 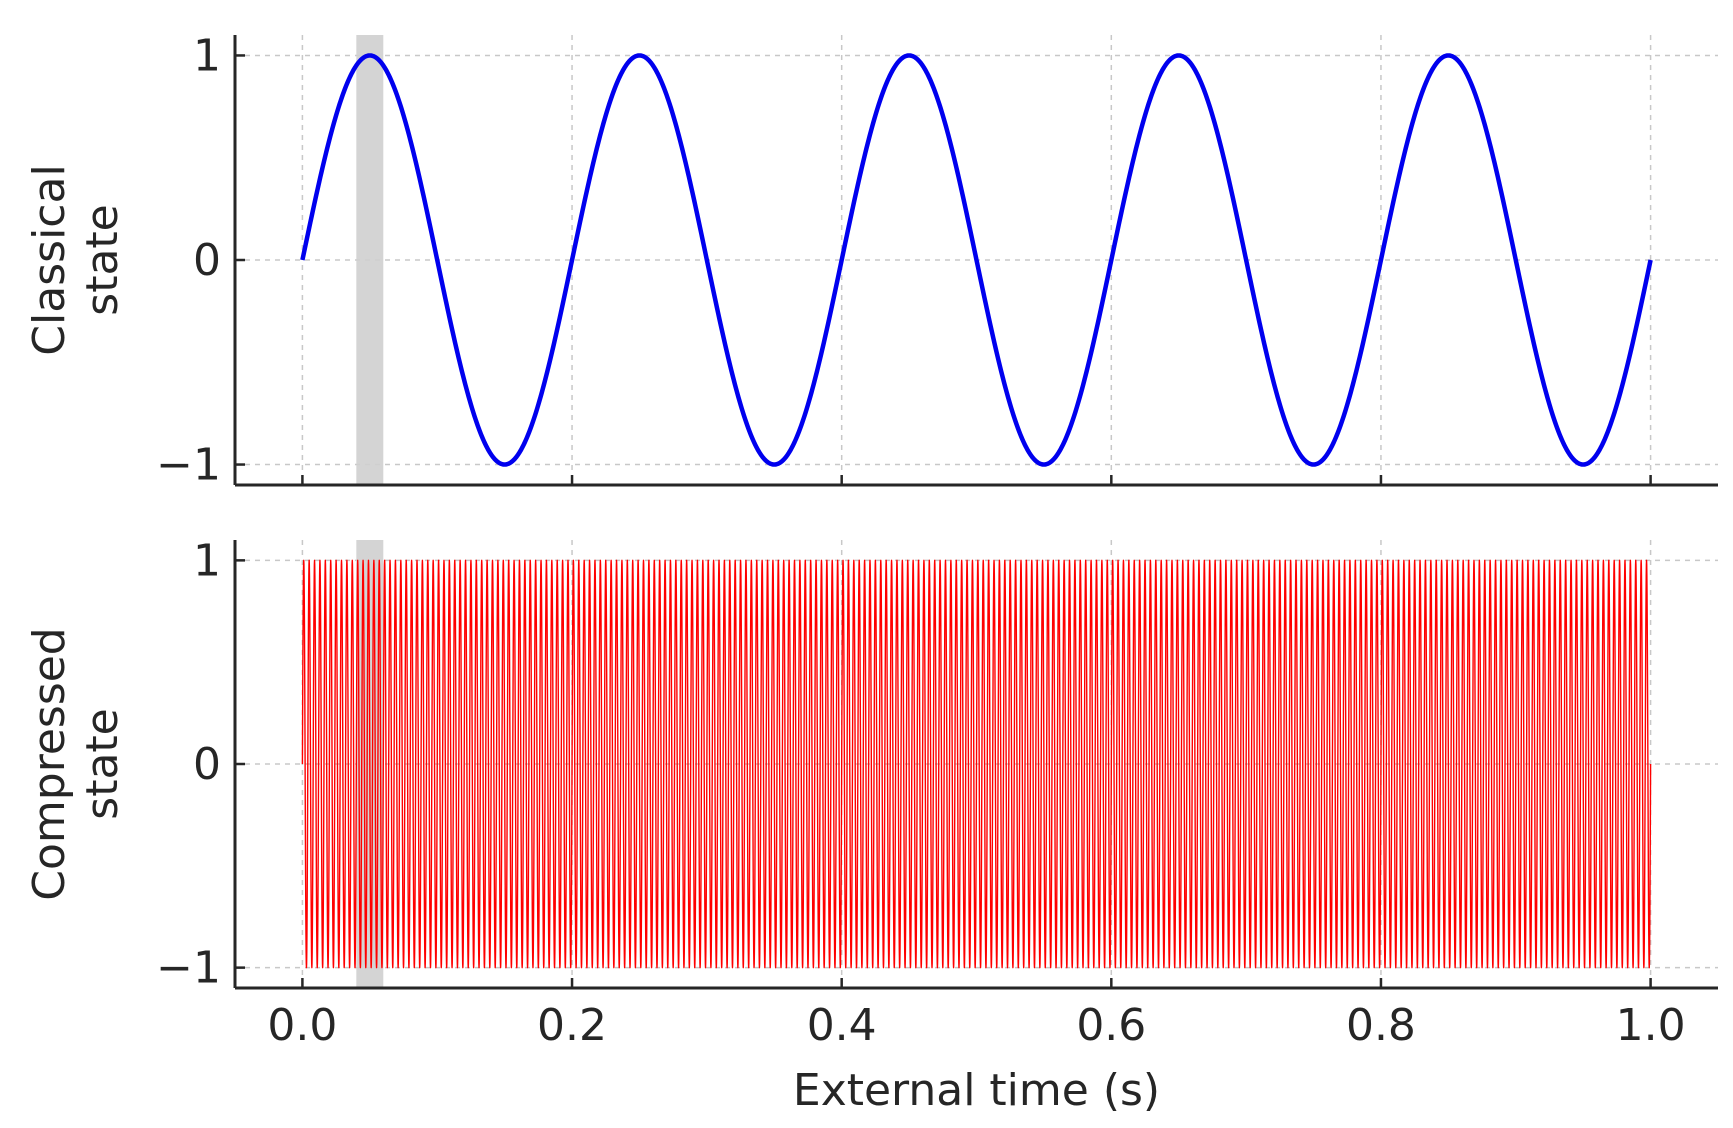 I want to click on x-tick-label: 1.0, so click(x=1651, y=1025).